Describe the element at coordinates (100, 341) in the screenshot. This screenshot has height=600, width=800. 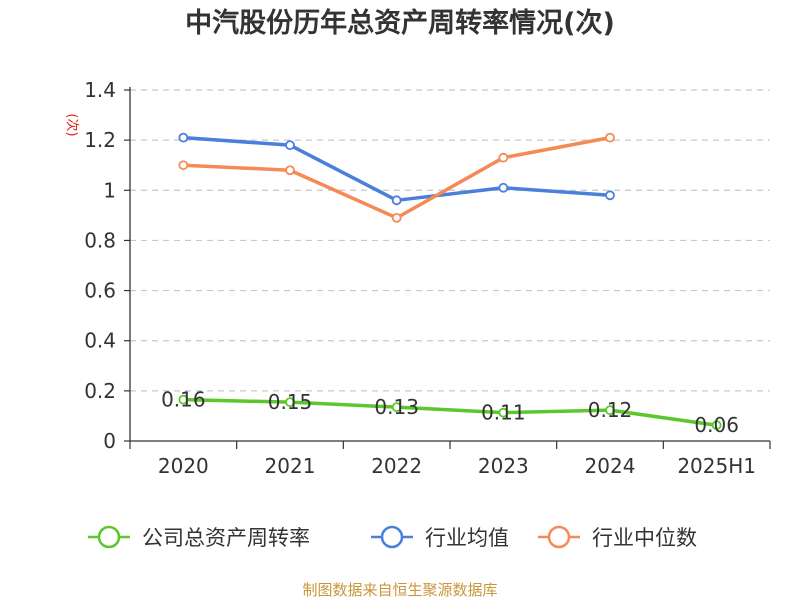
I see `y-tick-label: 0.4` at that location.